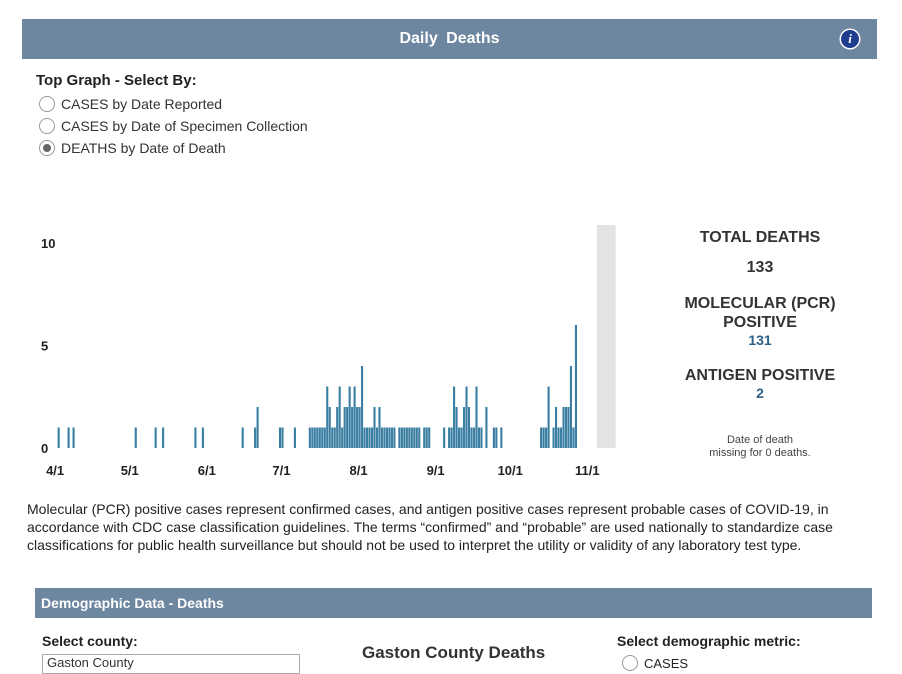 This screenshot has width=902, height=674. What do you see at coordinates (454, 652) in the screenshot?
I see `county-deaths-title: Gaston County Deaths` at bounding box center [454, 652].